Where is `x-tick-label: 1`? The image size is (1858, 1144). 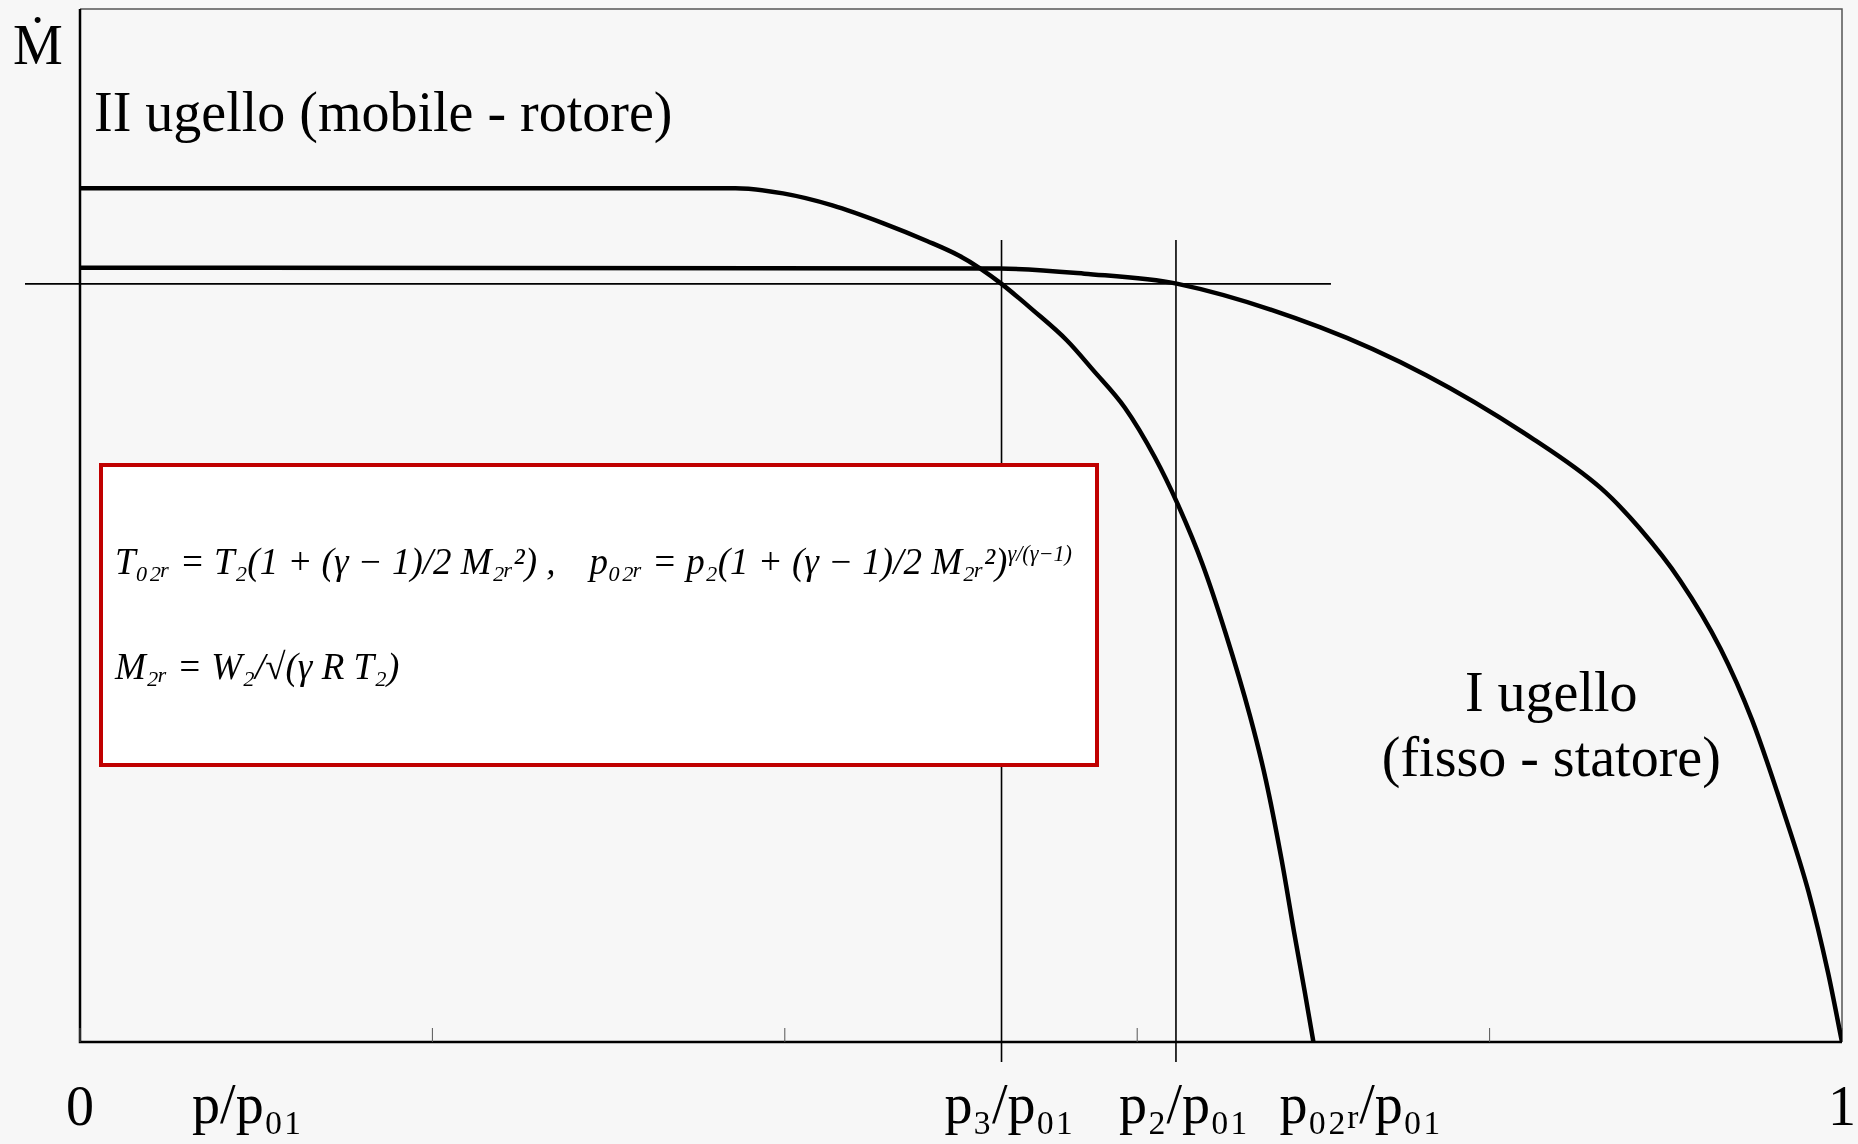
x-tick-label: 1 is located at coordinates (1842, 1106).